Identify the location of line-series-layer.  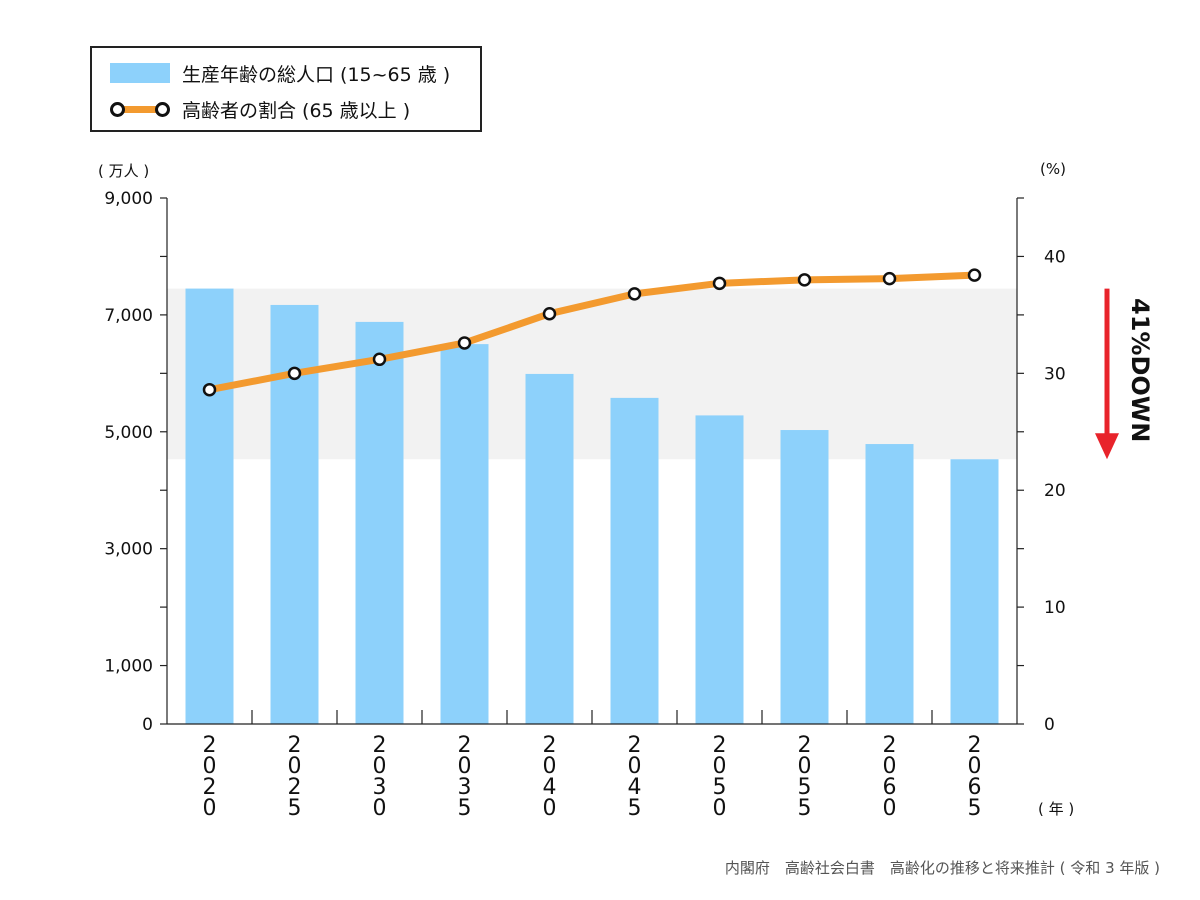
(592, 332).